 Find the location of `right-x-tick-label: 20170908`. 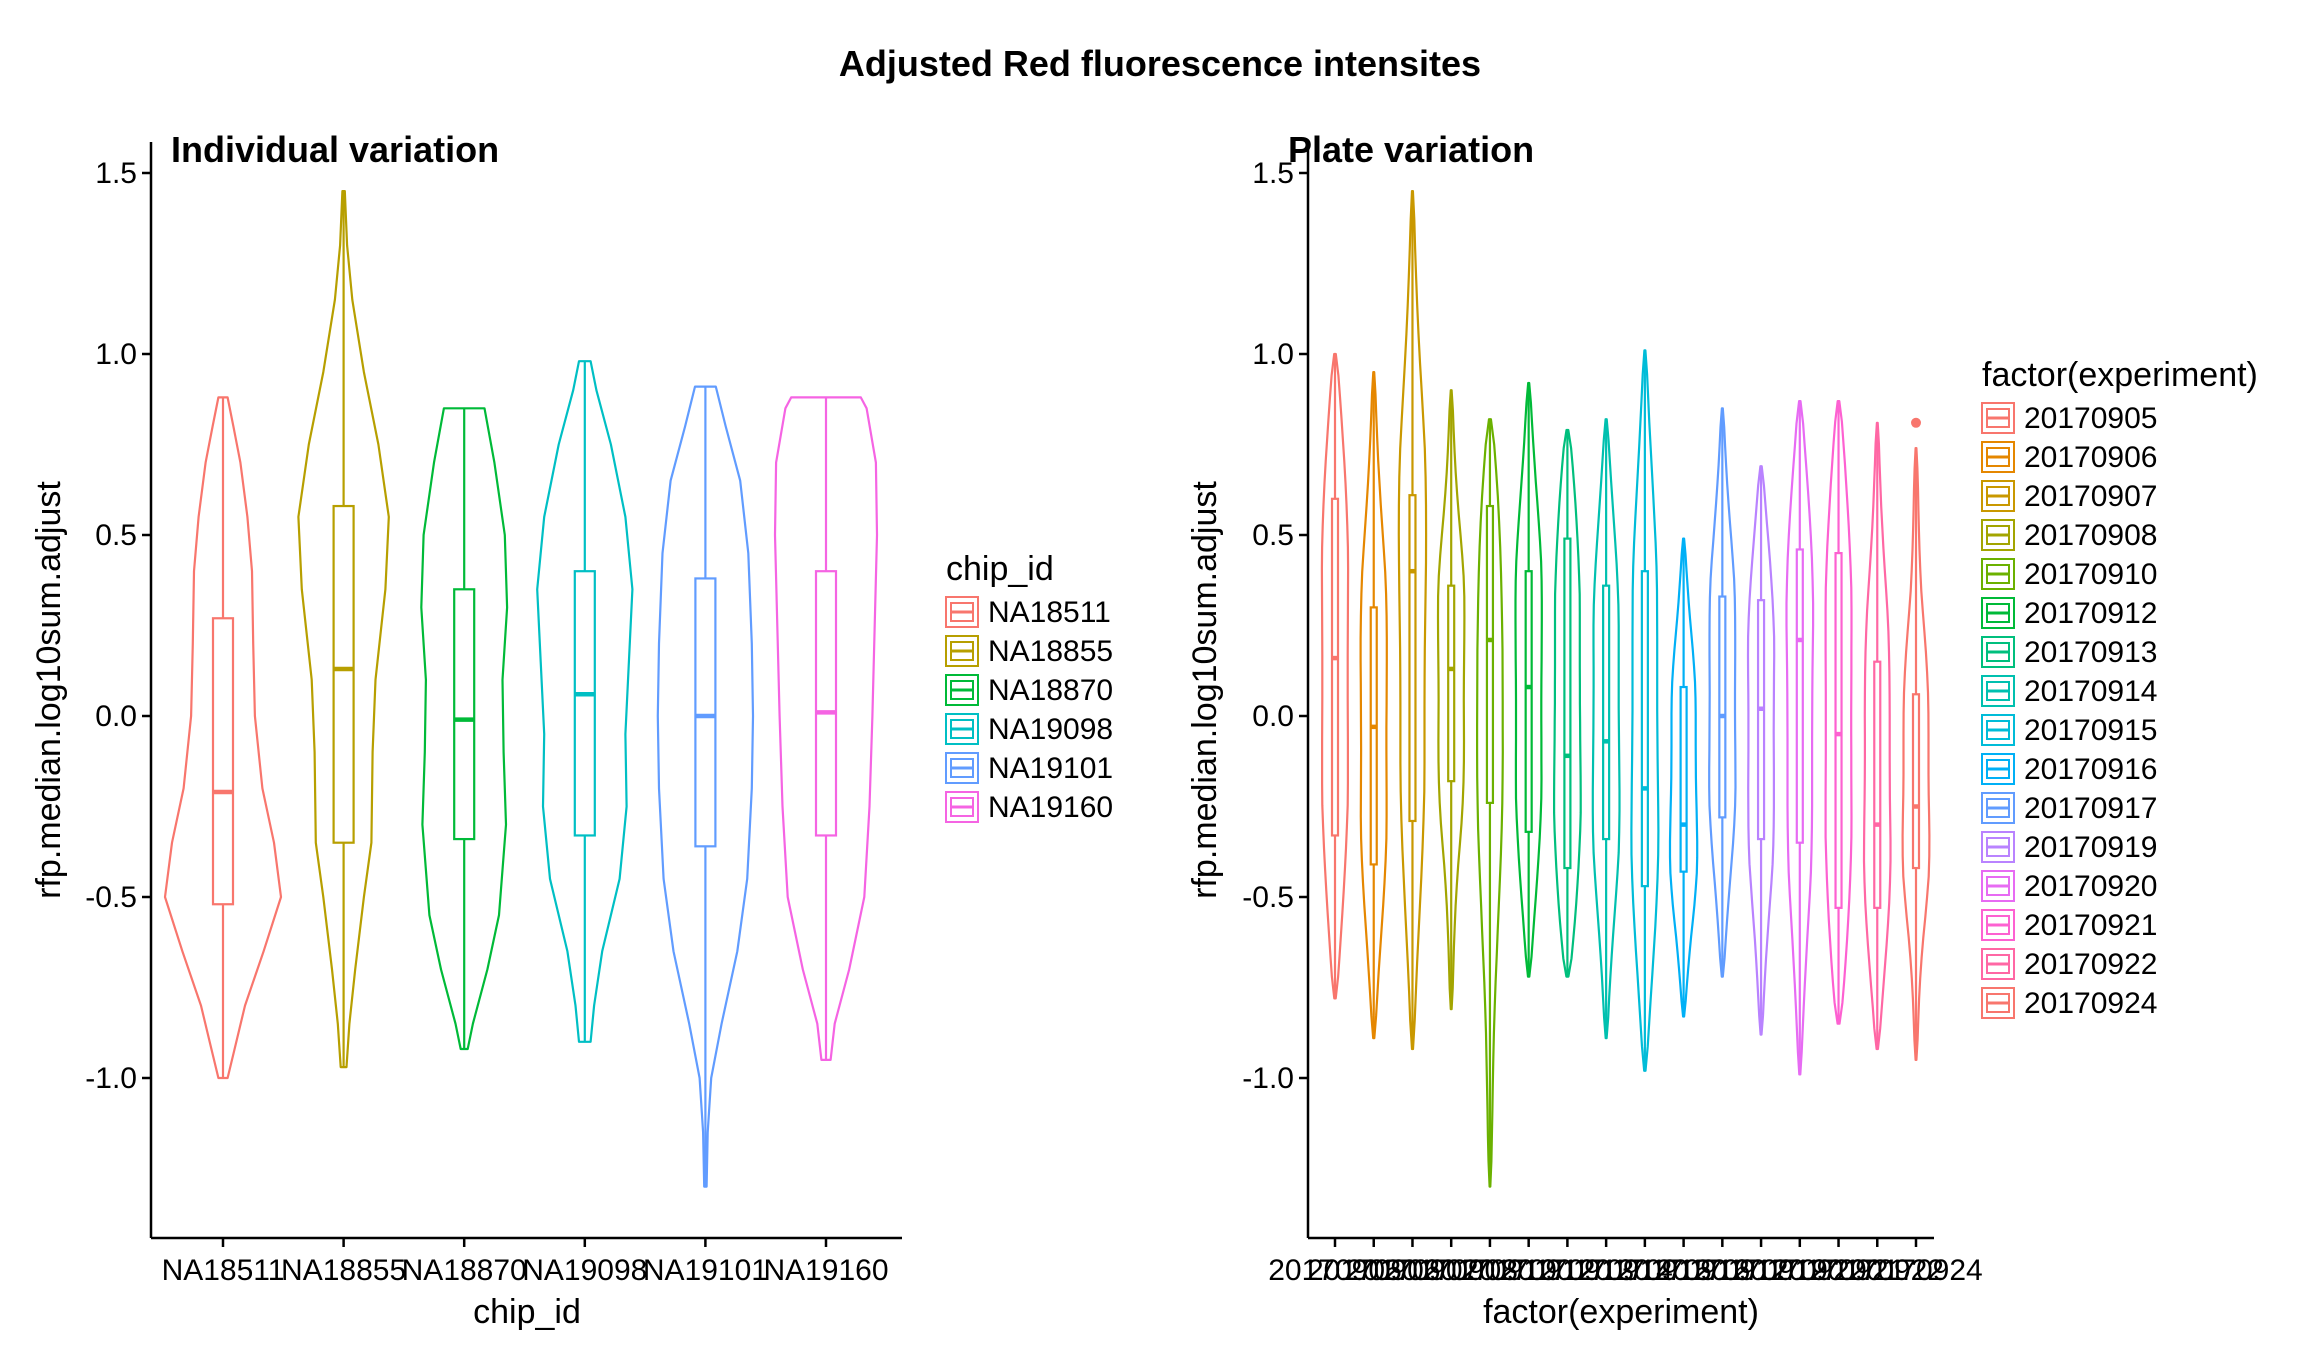

right-x-tick-label: 20170908 is located at coordinates (1450, 1270).